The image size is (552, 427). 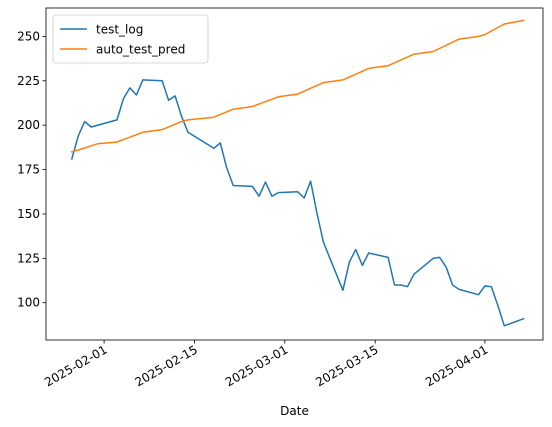 What do you see at coordinates (294, 411) in the screenshot?
I see `x-axis-label: Date` at bounding box center [294, 411].